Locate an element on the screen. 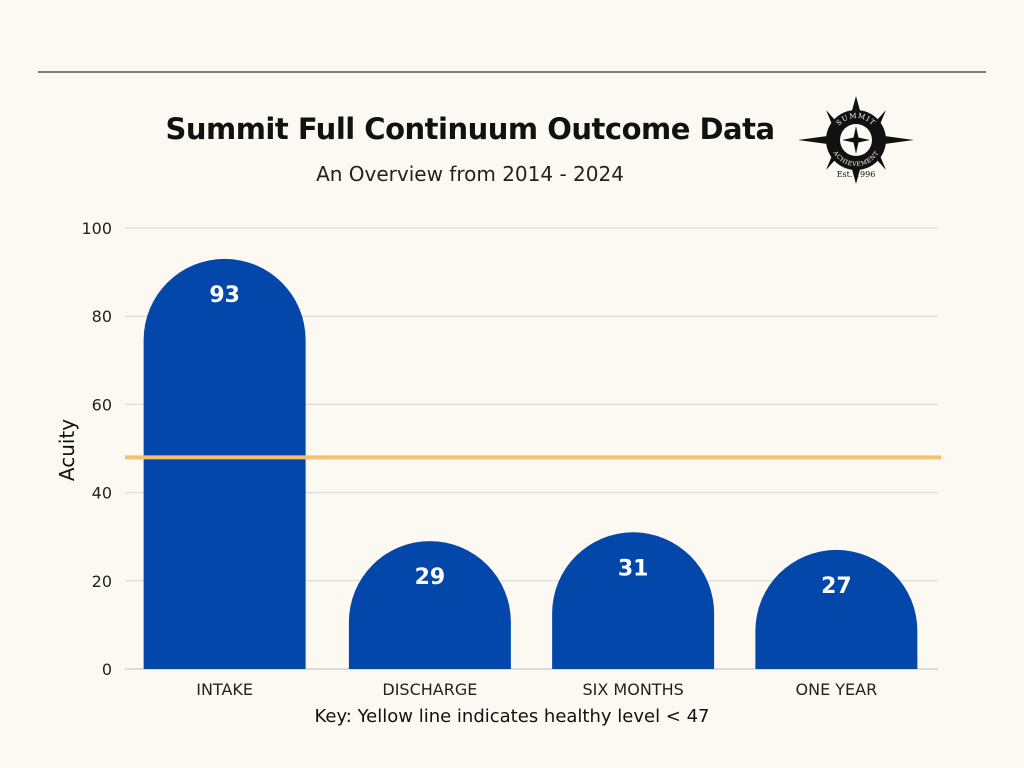  bar-six-months is located at coordinates (633, 600).